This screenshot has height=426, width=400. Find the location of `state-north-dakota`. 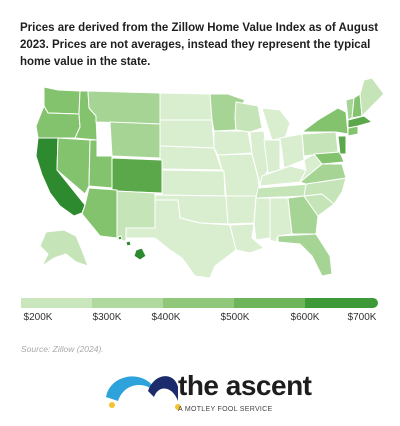

state-north-dakota is located at coordinates (186, 106).